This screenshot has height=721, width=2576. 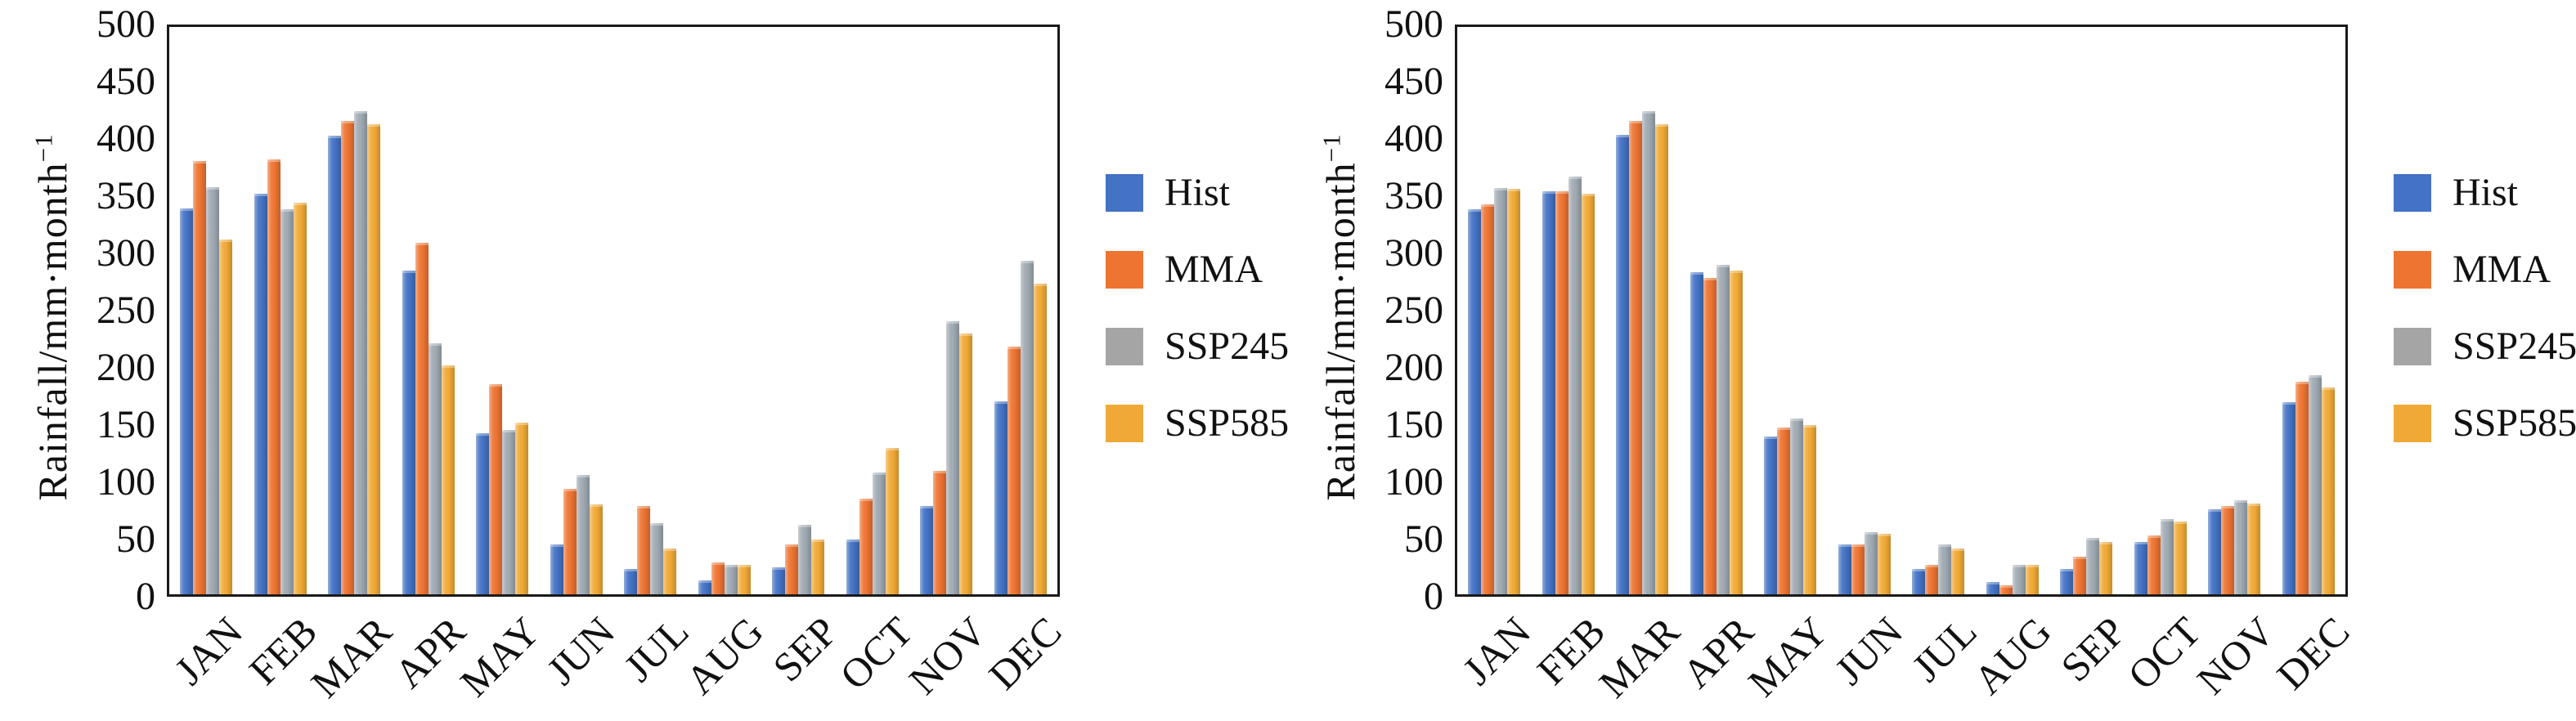 What do you see at coordinates (873, 310) in the screenshot?
I see `bar-group-oct` at bounding box center [873, 310].